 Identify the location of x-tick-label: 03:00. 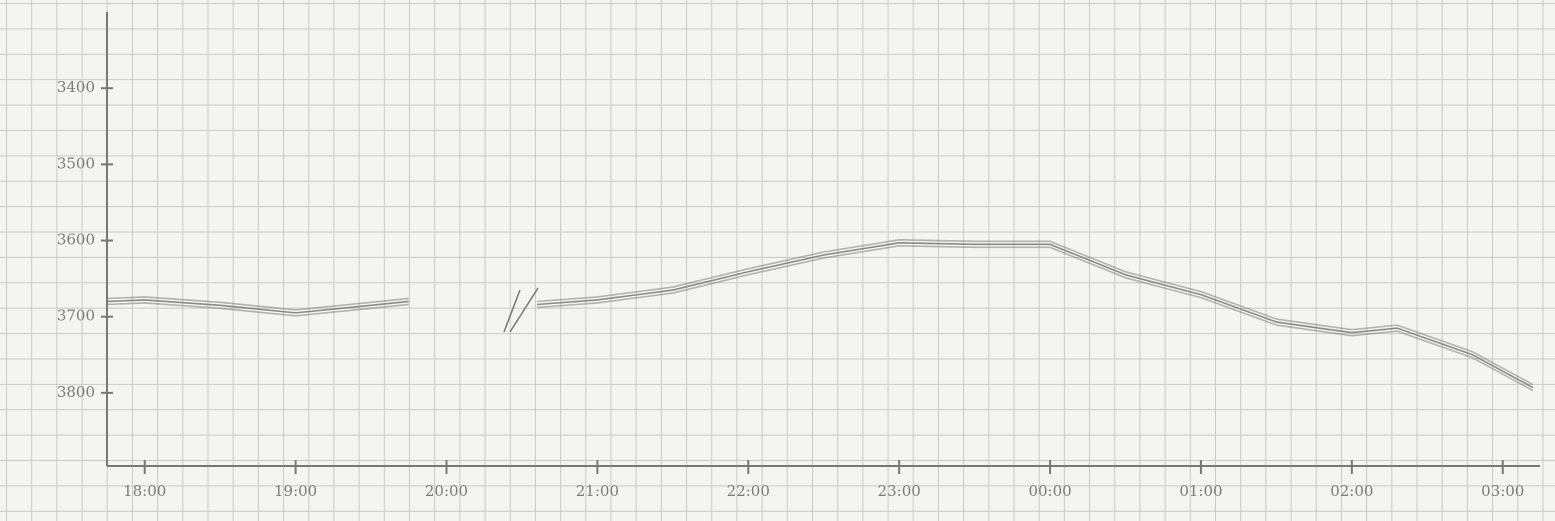
(1502, 491).